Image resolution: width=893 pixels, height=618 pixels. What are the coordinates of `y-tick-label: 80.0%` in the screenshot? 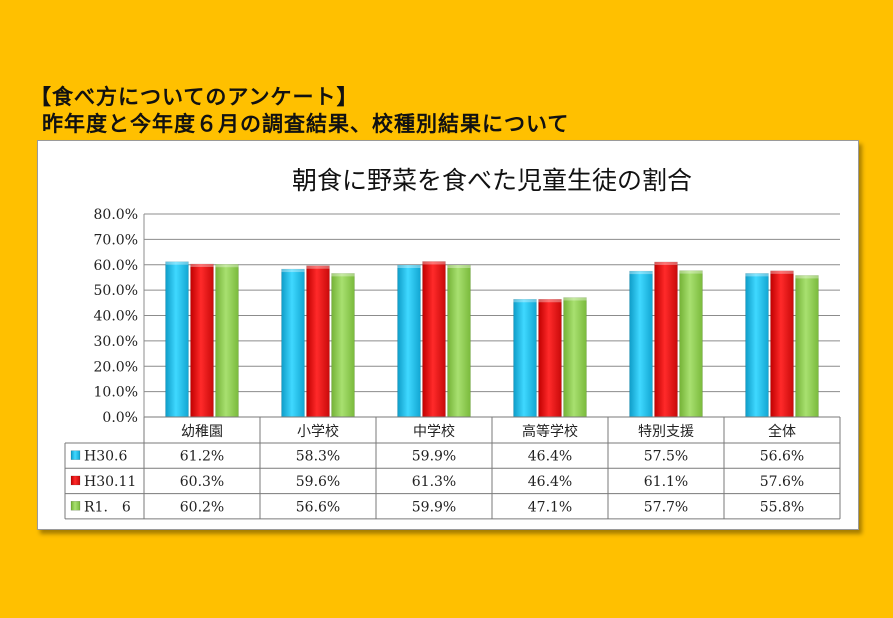 It's located at (116, 215).